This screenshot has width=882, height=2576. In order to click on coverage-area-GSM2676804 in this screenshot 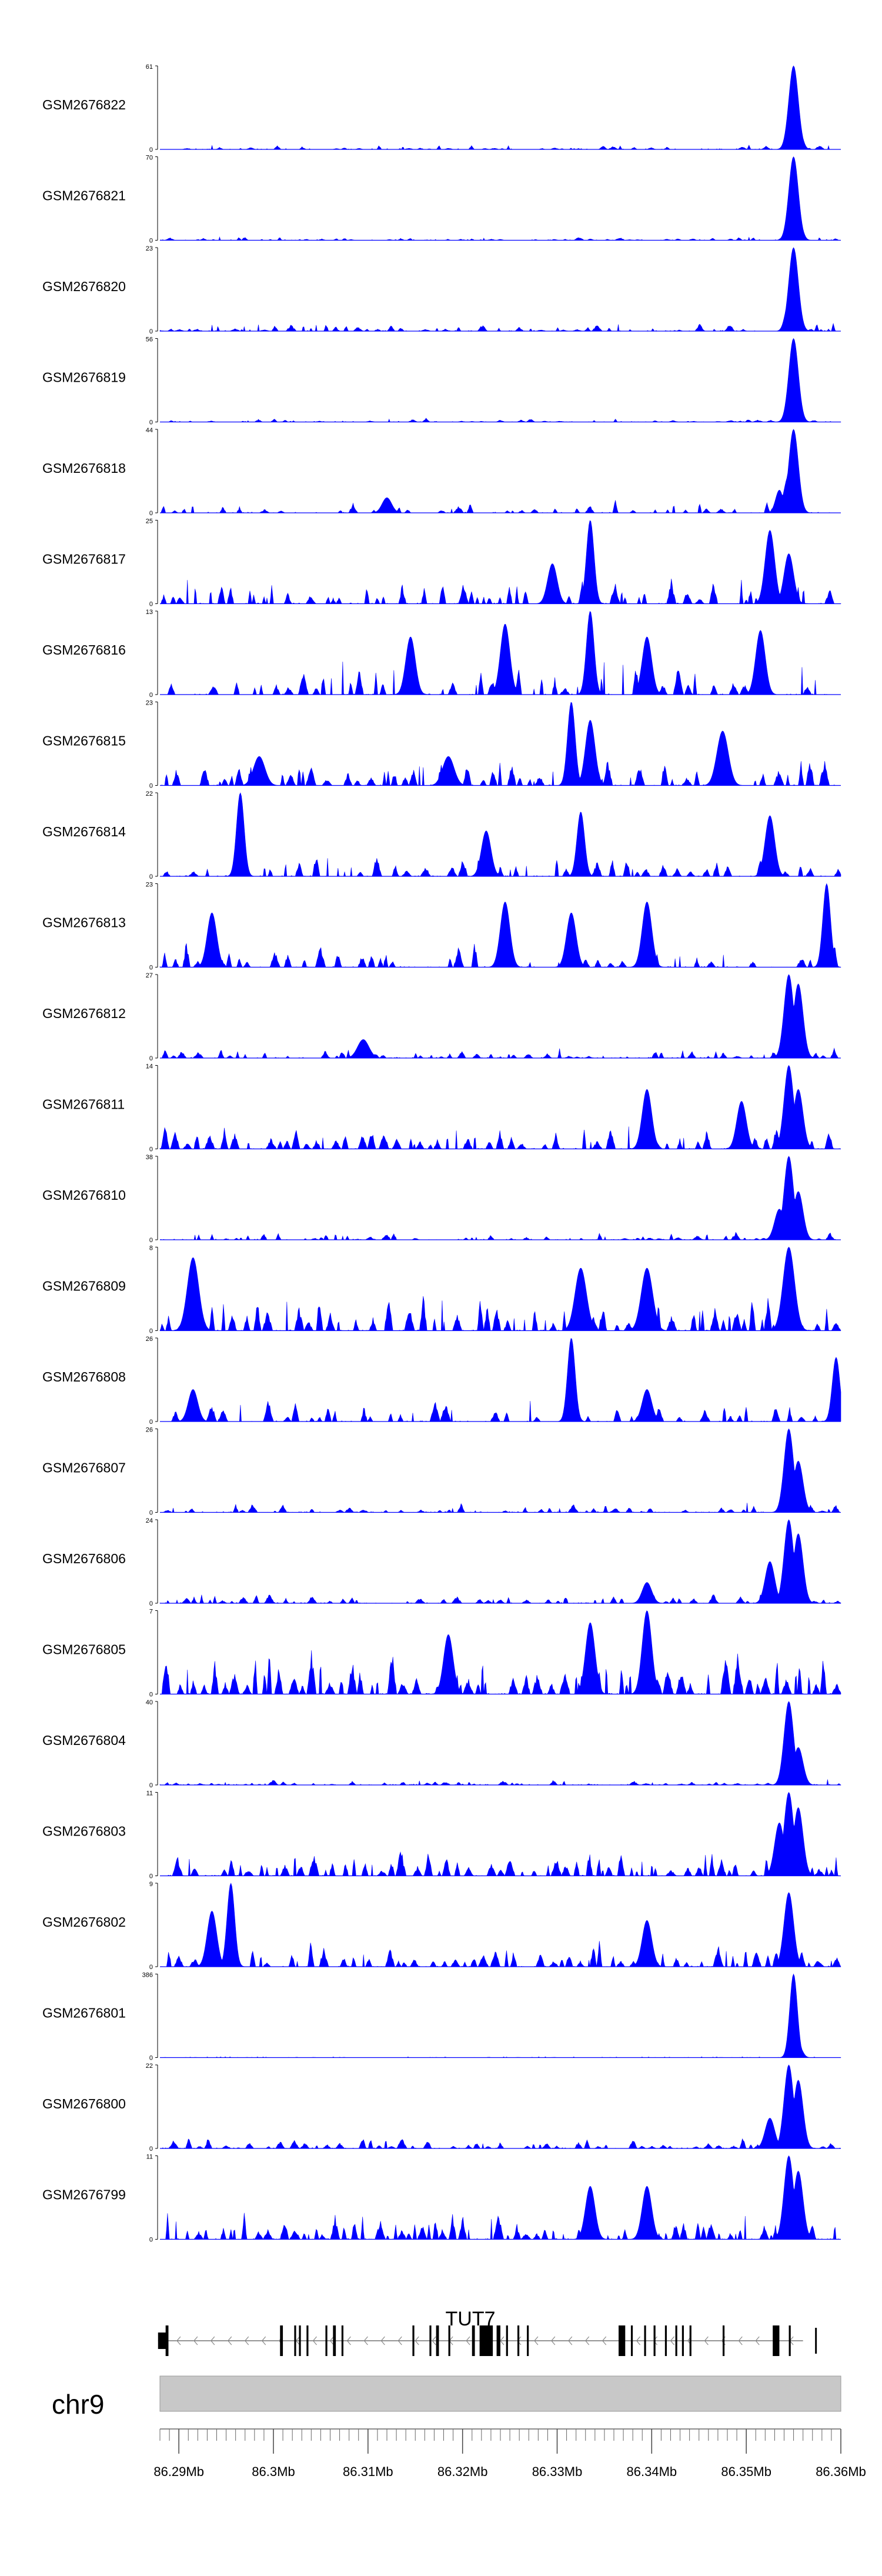, I will do `click(500, 1743)`.